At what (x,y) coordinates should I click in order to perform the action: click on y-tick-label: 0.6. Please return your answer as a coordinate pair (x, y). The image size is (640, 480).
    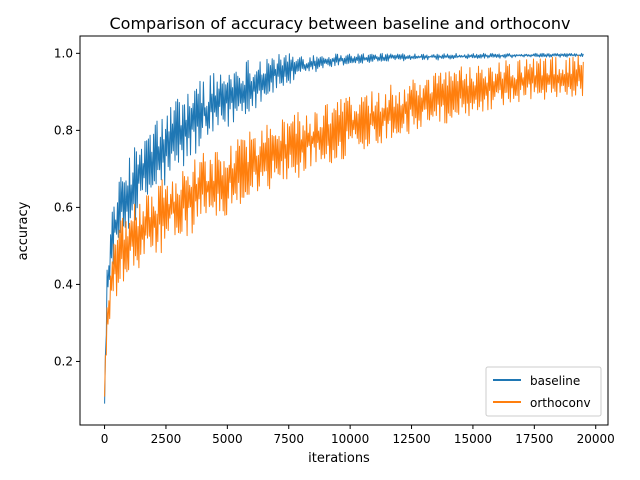
    Looking at the image, I should click on (63, 207).